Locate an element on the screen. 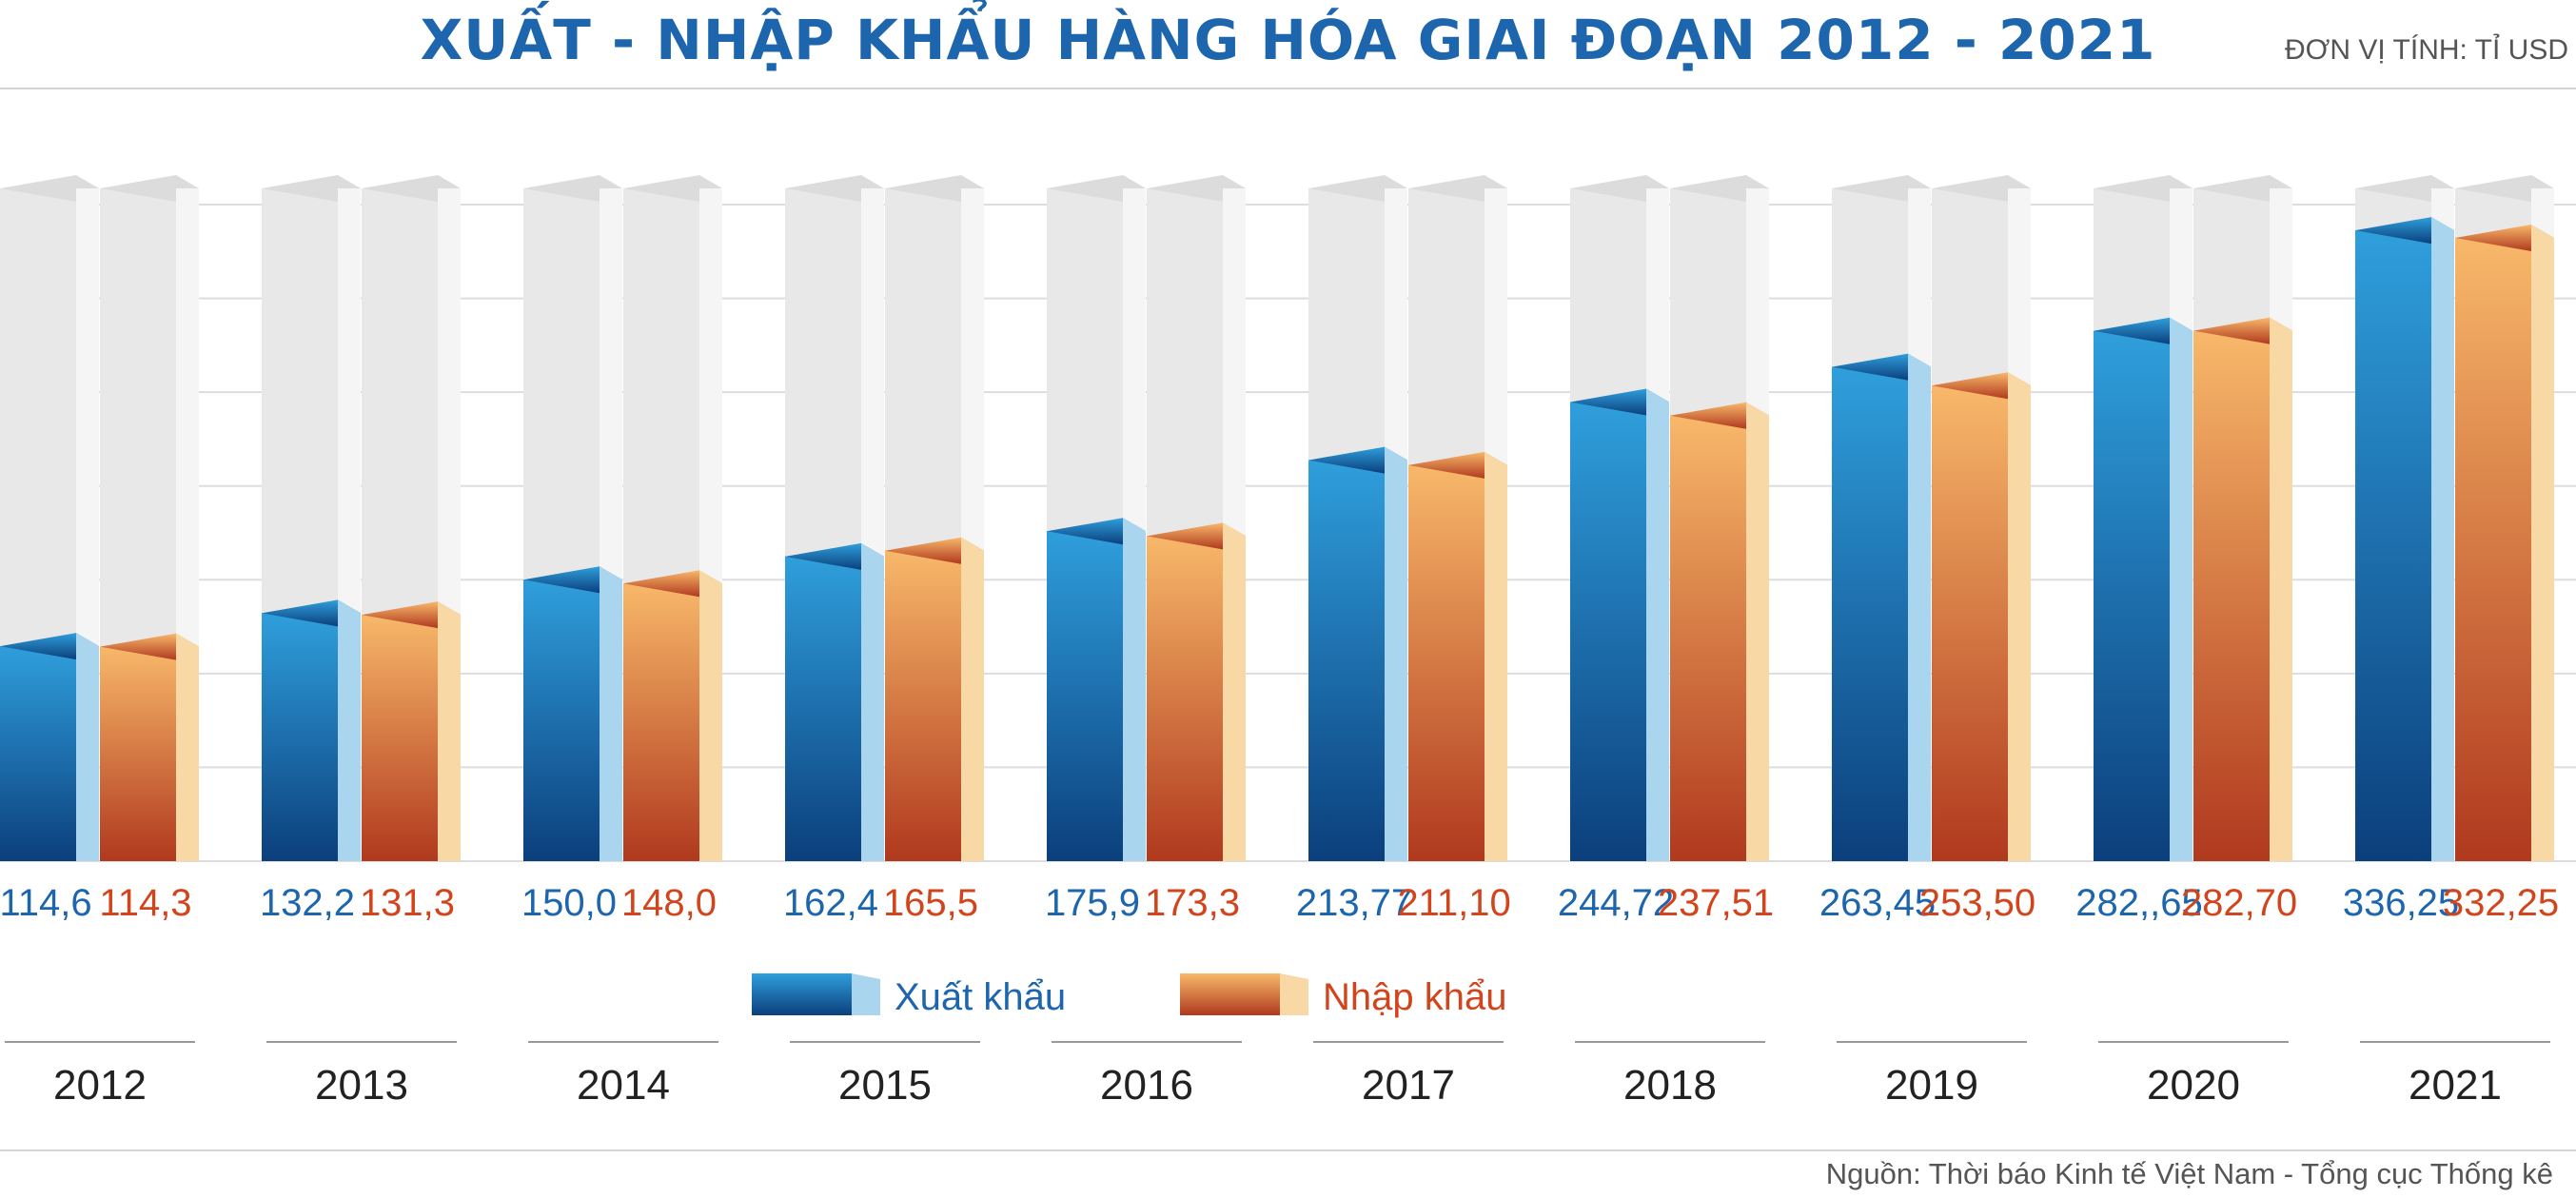 The image size is (2576, 1198). legend-swatch-import is located at coordinates (1230, 994).